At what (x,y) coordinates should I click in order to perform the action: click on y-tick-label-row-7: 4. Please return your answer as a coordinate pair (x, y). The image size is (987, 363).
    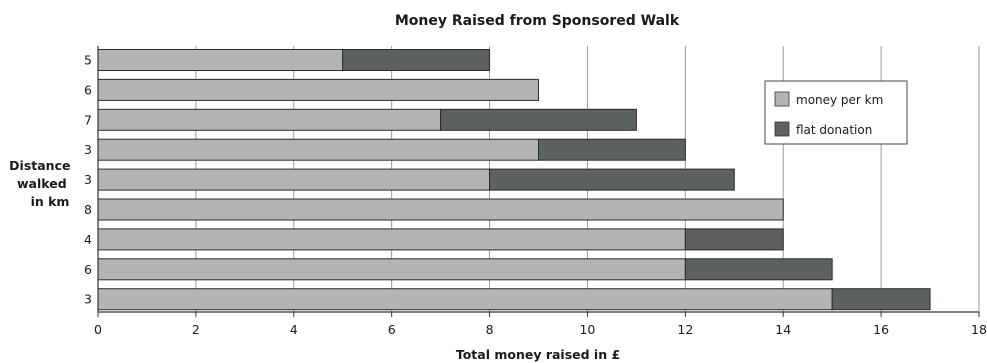
    Looking at the image, I should click on (88, 239).